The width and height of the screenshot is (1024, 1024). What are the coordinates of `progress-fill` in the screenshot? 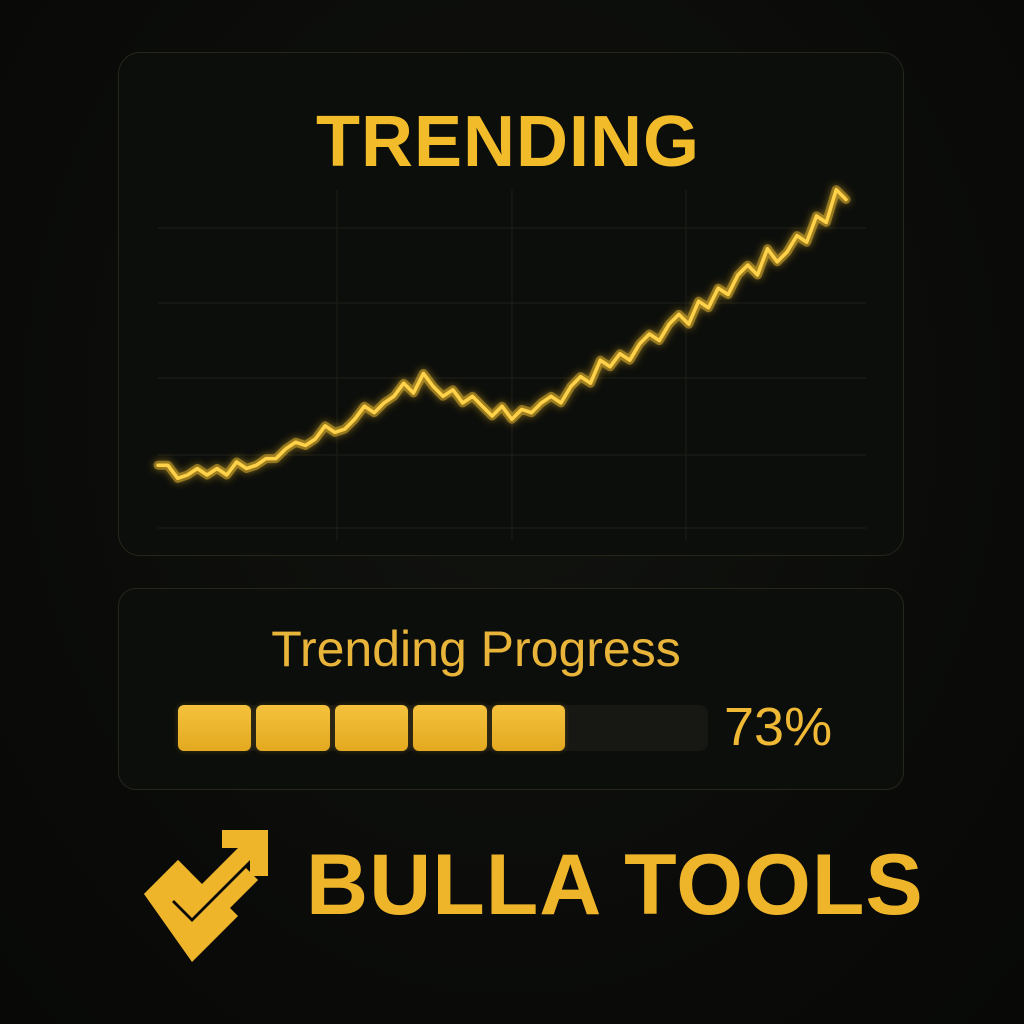 It's located at (371, 728).